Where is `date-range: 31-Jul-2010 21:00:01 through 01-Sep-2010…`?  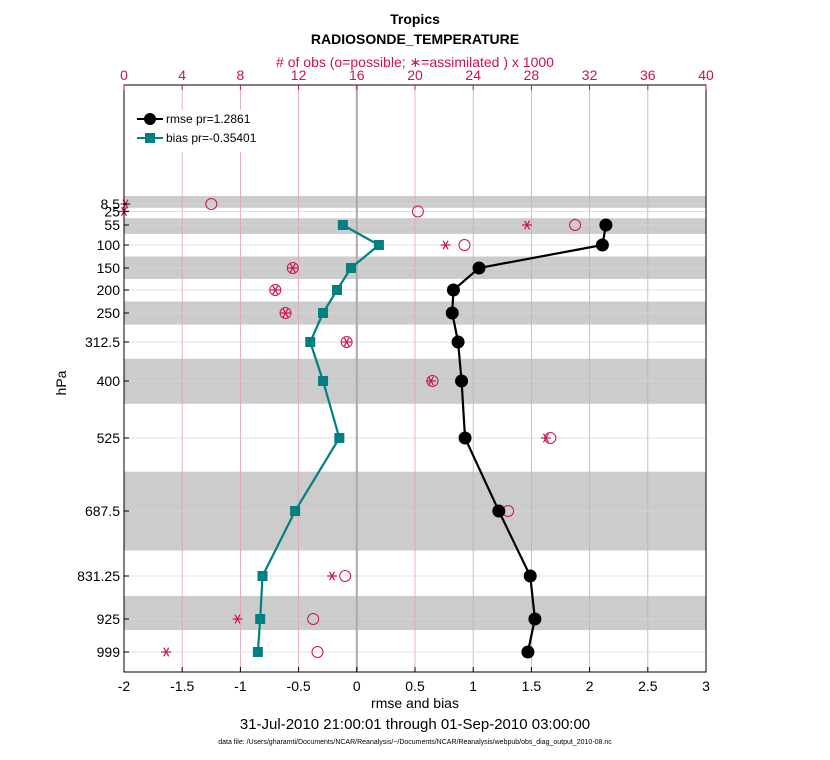 date-range: 31-Jul-2010 21:00:01 through 01-Sep-2010… is located at coordinates (415, 724).